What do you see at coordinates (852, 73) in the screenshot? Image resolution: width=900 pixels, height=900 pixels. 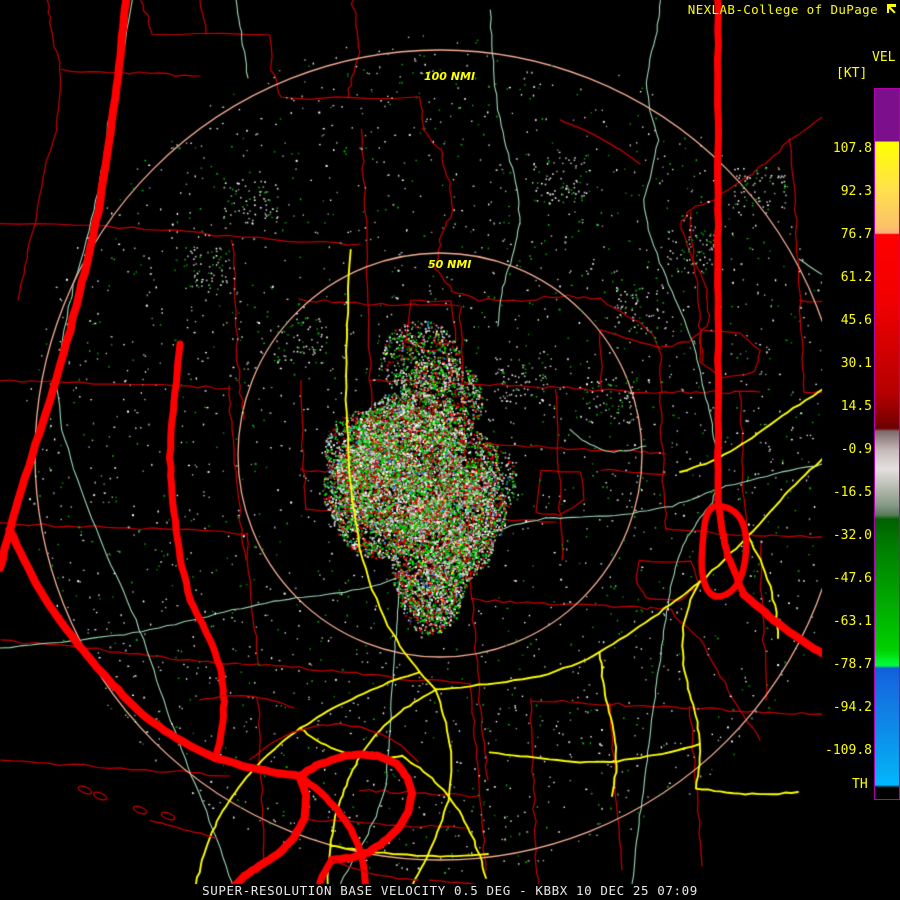 I see `legend-units: [KT]` at bounding box center [852, 73].